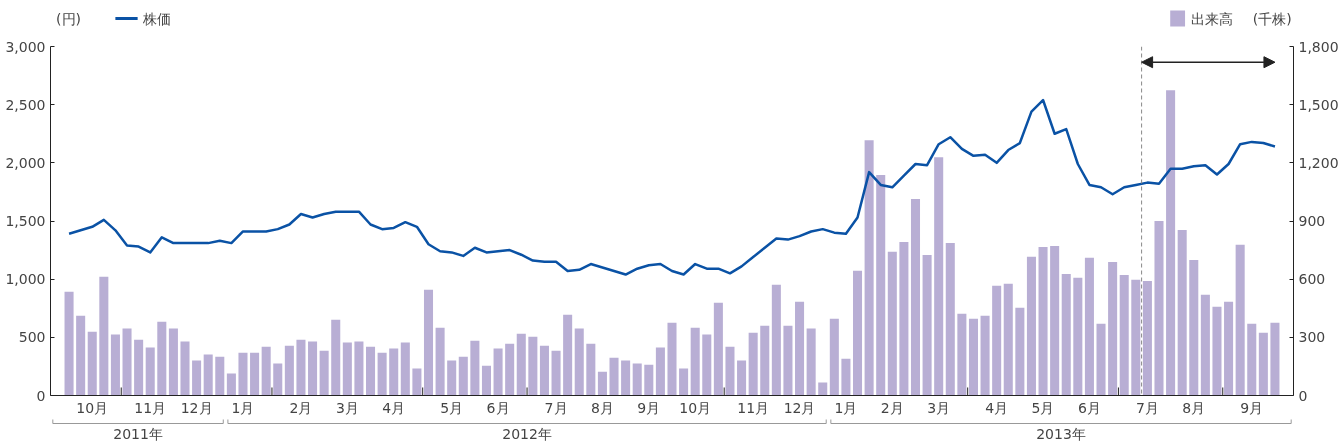 This screenshot has height=443, width=1341. Describe the element at coordinates (799, 407) in the screenshot. I see `x-tick-label: 12月` at that location.